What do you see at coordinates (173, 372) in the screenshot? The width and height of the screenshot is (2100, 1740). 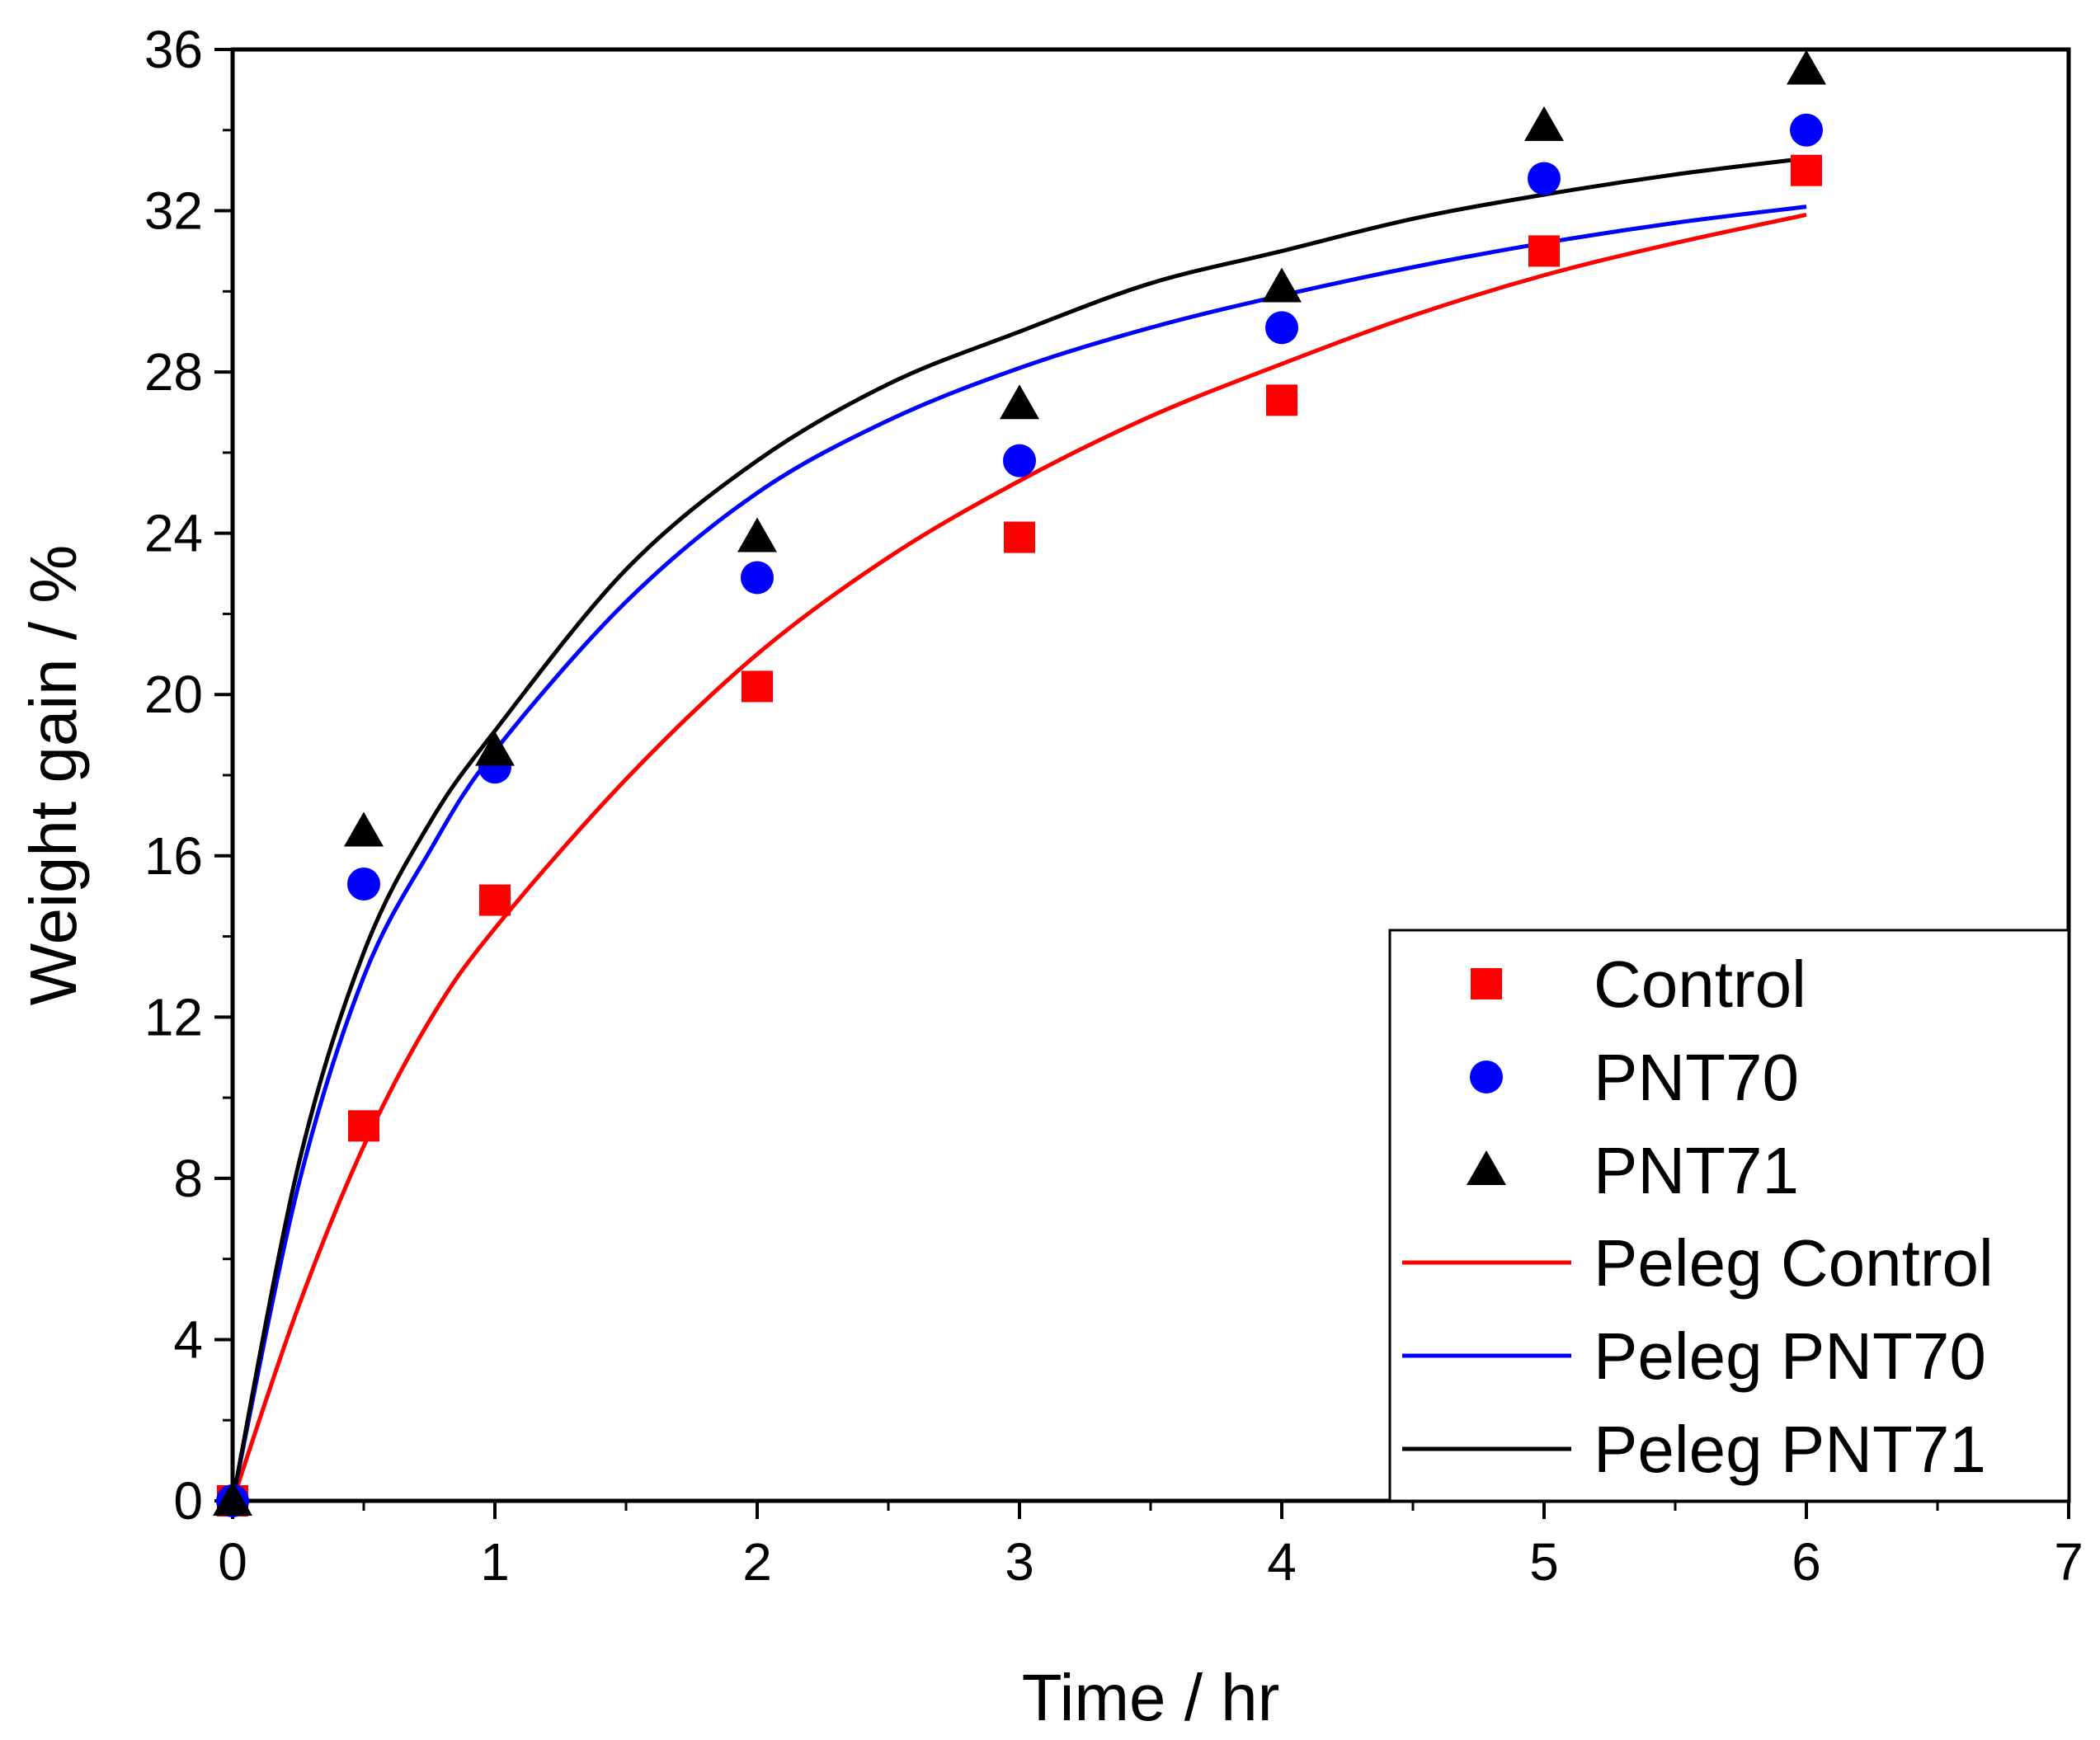 I see `y-tick-label: 28` at bounding box center [173, 372].